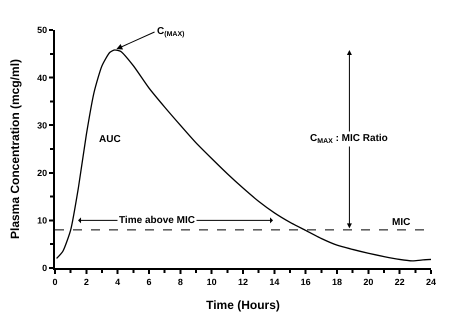  What do you see at coordinates (86, 281) in the screenshot?
I see `x-tick-label: 2` at bounding box center [86, 281].